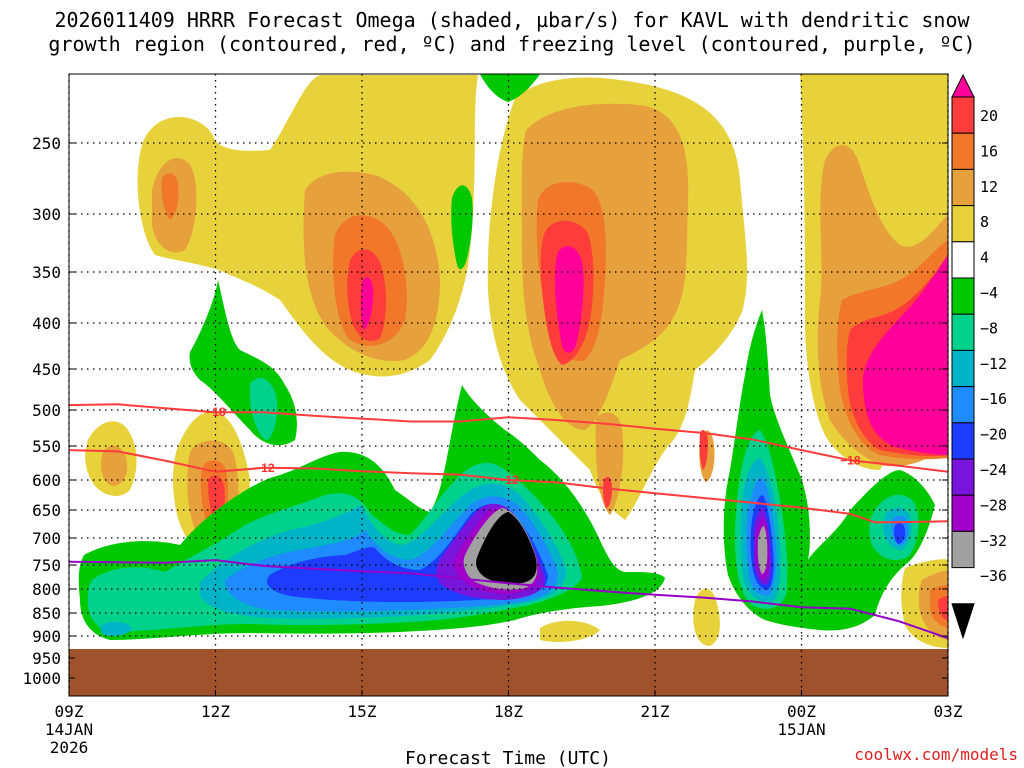 This screenshot has height=768, width=1024. What do you see at coordinates (801, 711) in the screenshot?
I see `x-tick-label: 00Z` at bounding box center [801, 711].